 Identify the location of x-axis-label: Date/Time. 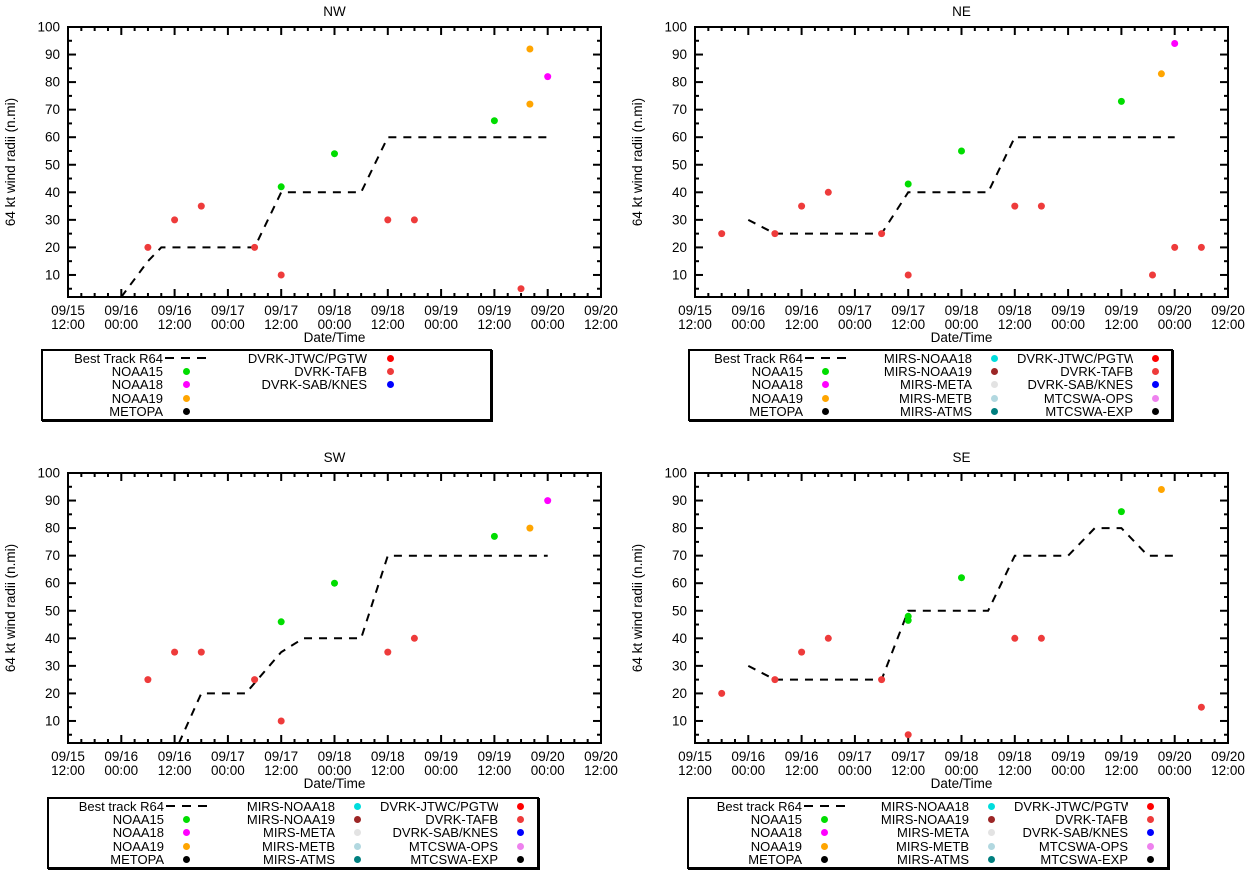
(962, 783).